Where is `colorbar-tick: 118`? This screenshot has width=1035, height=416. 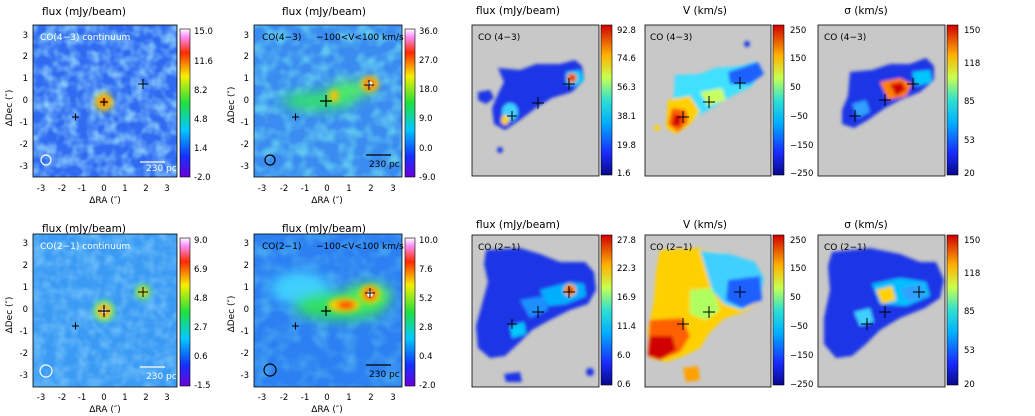
colorbar-tick: 118 is located at coordinates (972, 274).